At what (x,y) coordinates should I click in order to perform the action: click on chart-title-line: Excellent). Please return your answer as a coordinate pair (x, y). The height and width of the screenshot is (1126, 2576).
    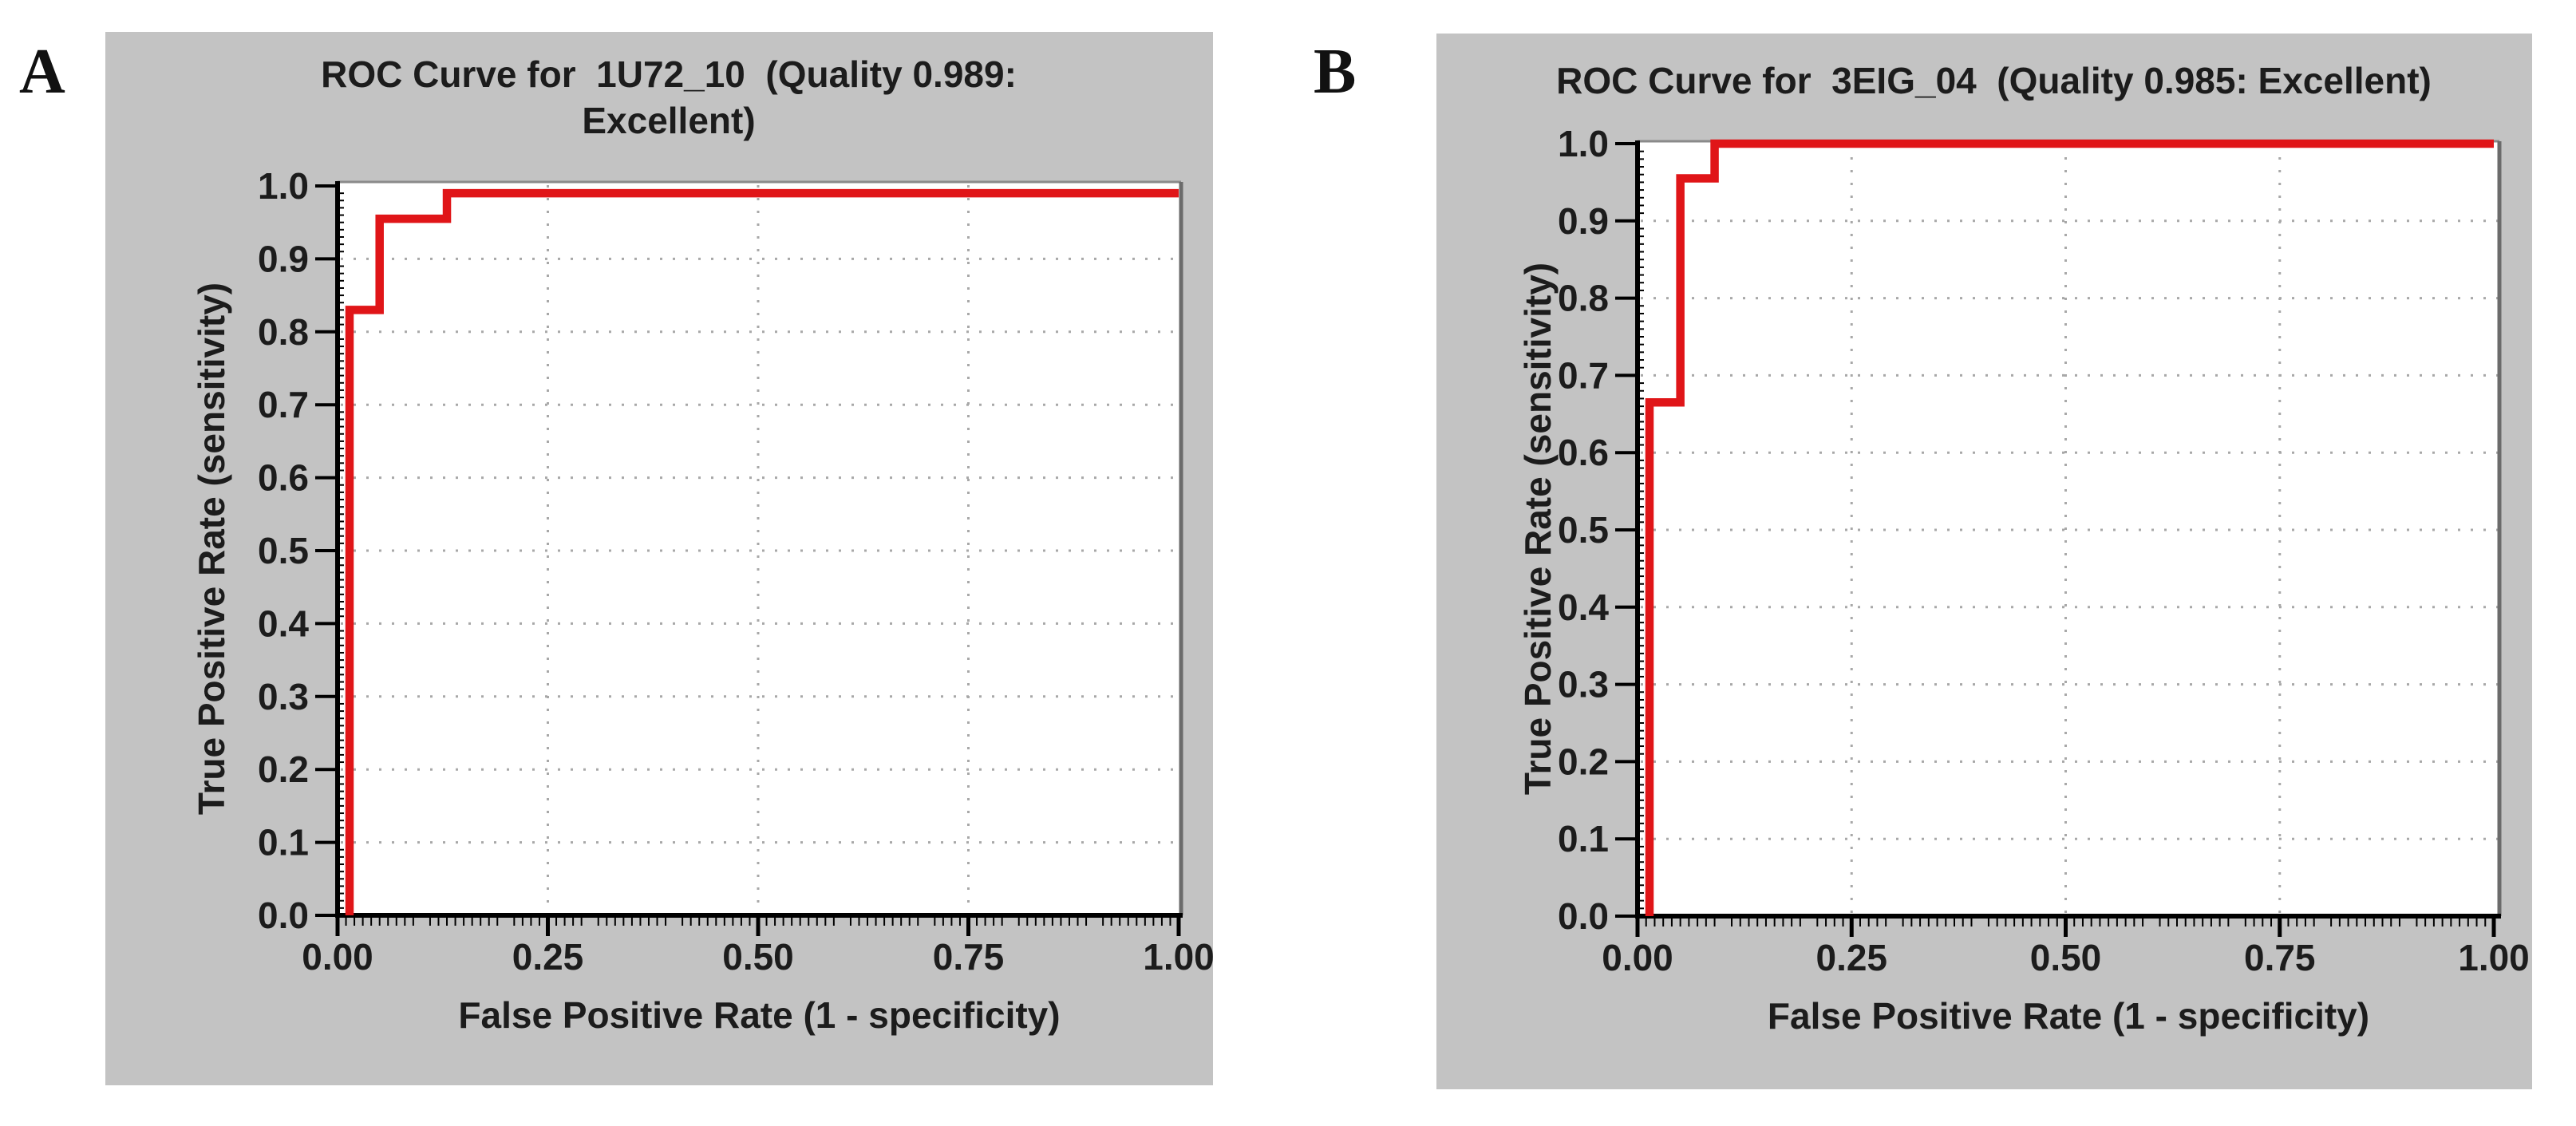
    Looking at the image, I should click on (669, 120).